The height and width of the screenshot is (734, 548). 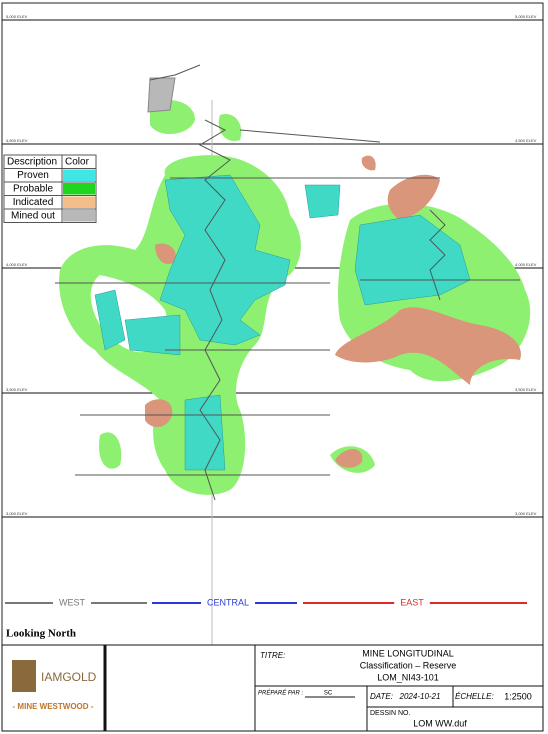 What do you see at coordinates (69, 677) in the screenshot?
I see `logo-name: IAMGOLD` at bounding box center [69, 677].